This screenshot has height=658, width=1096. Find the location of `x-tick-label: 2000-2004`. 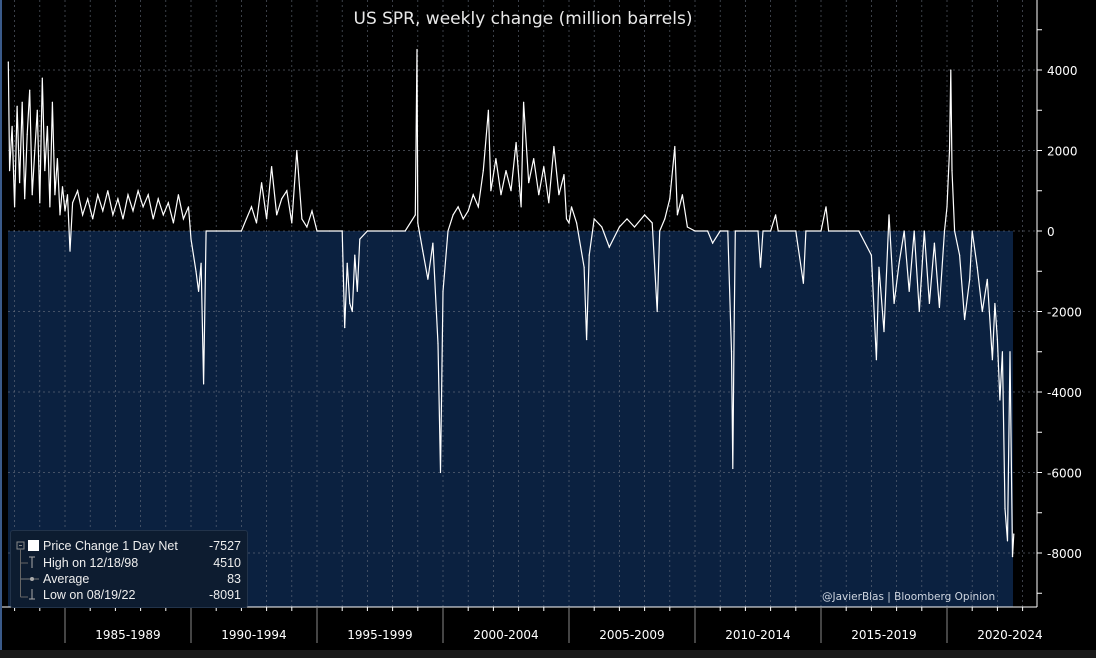

x-tick-label: 2000-2004 is located at coordinates (505, 635).